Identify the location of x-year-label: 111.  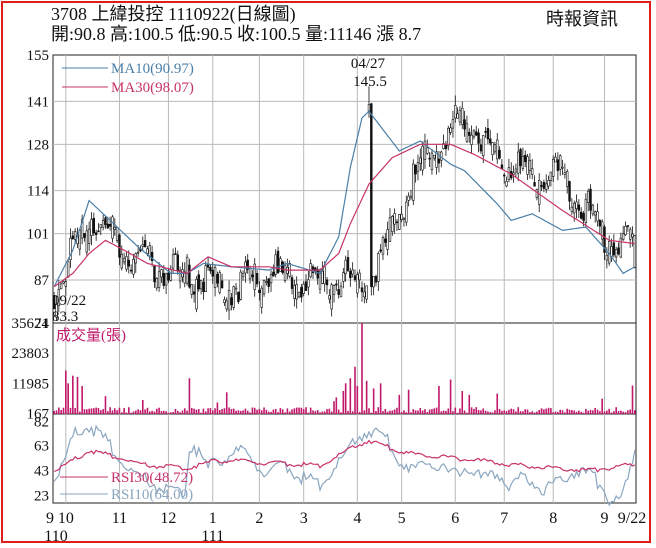
(212, 536).